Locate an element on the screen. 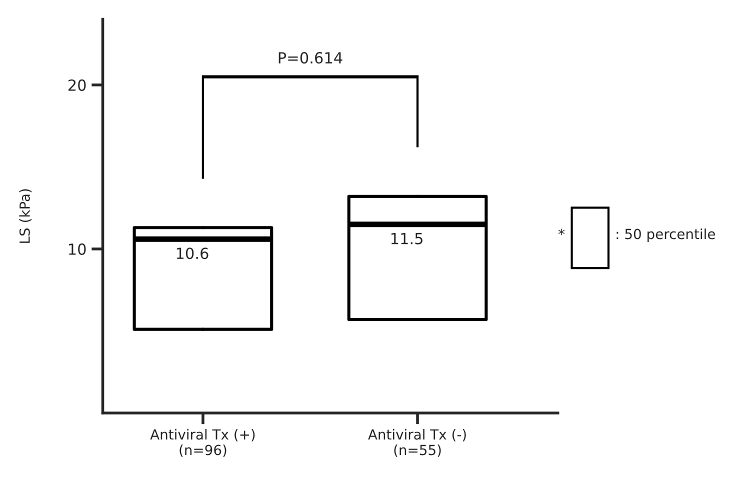 The image size is (734, 483). y-tick-label: 10 is located at coordinates (77, 249).